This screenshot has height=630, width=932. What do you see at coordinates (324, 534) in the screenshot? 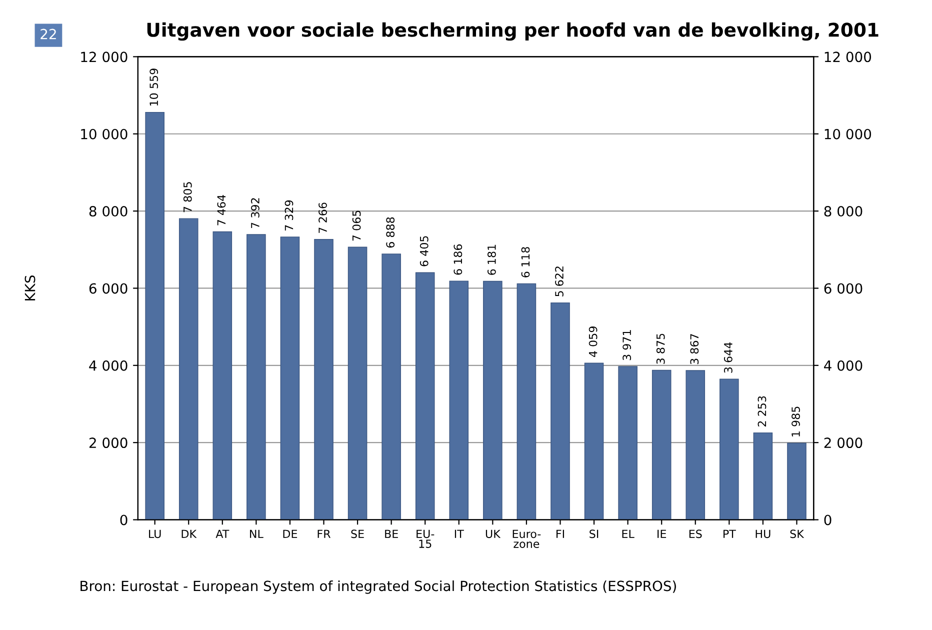
I see `x-tick-label: FR` at bounding box center [324, 534].